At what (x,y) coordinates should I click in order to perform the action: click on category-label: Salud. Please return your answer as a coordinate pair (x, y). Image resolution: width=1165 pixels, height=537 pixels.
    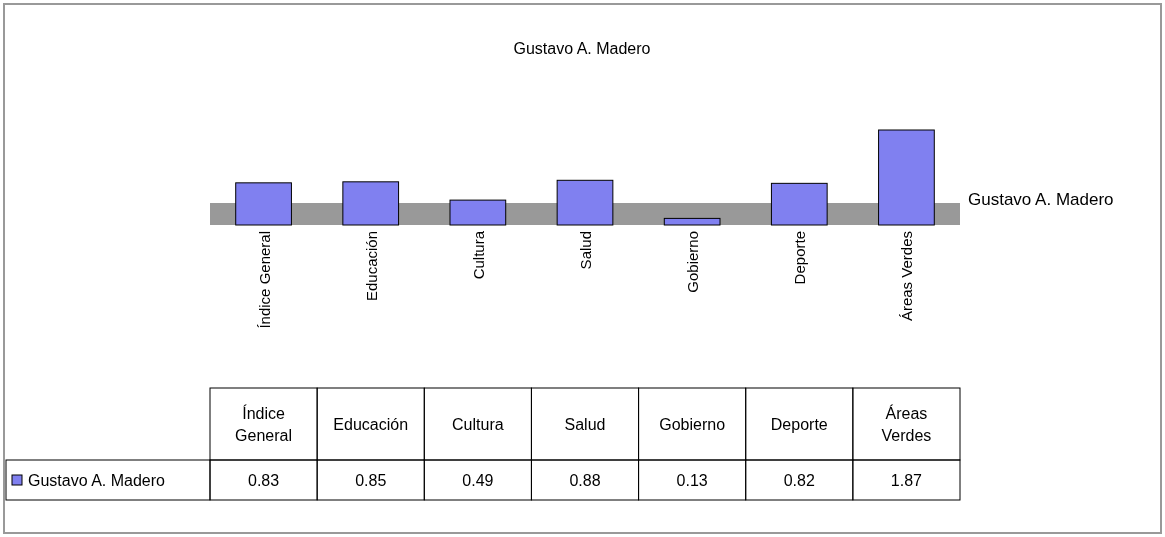
    Looking at the image, I should click on (585, 424).